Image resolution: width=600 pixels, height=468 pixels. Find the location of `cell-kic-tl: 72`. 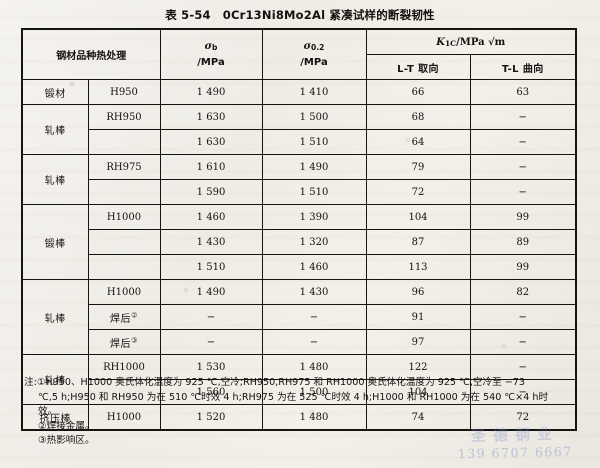

cell-kic-tl: 72 is located at coordinates (523, 417).